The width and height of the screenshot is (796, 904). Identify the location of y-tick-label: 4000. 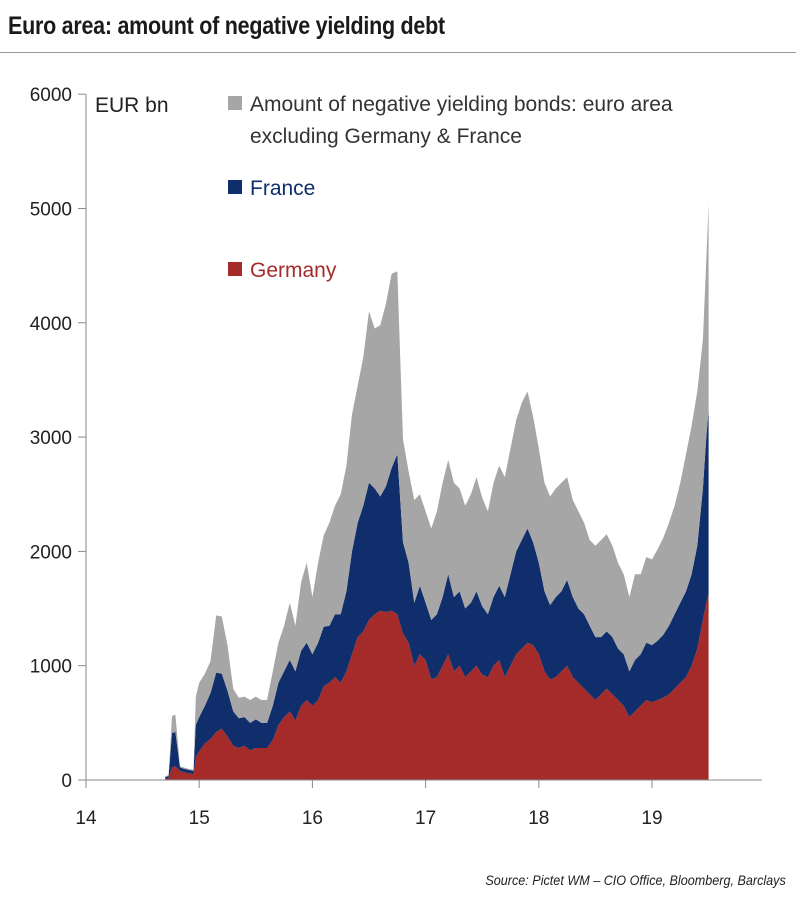
(51, 324).